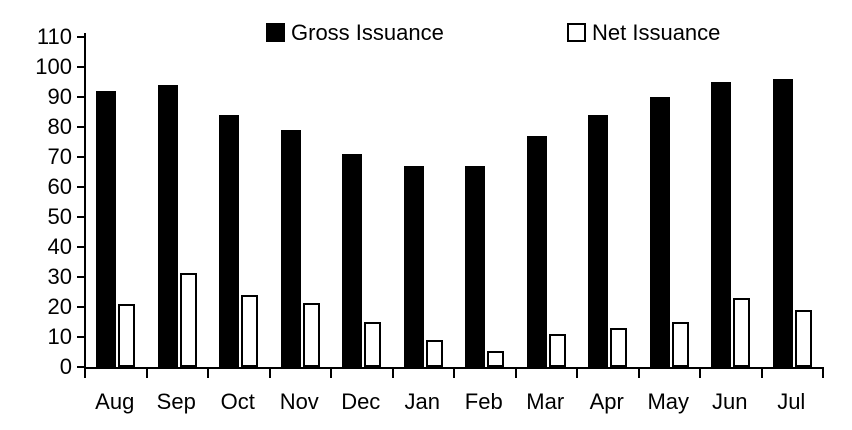 The image size is (852, 430). I want to click on y-tick-label: 80, so click(59, 126).